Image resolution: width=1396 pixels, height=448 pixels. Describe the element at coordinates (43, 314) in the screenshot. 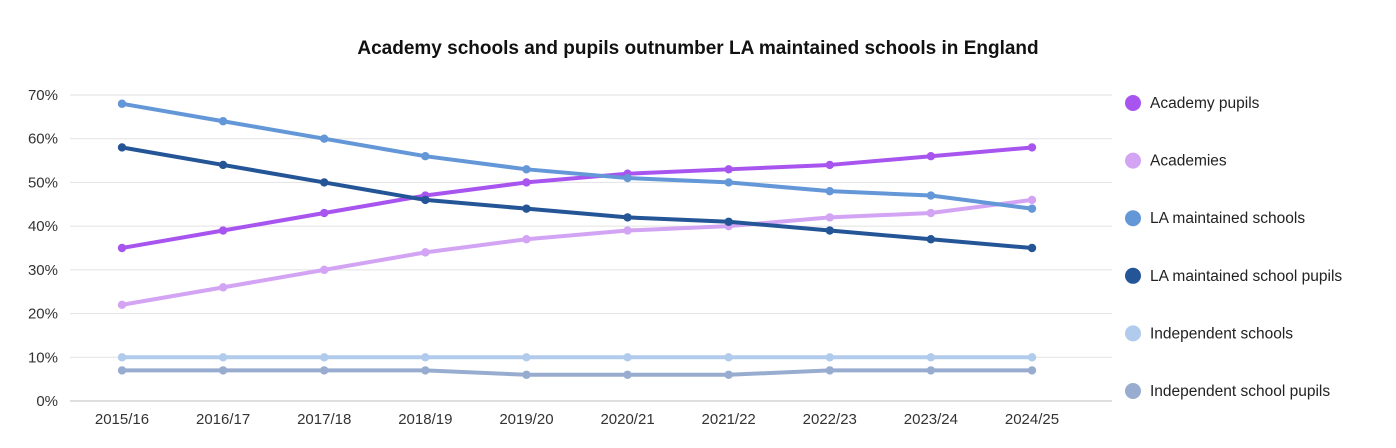

I see `y-tick-label: 20%` at that location.